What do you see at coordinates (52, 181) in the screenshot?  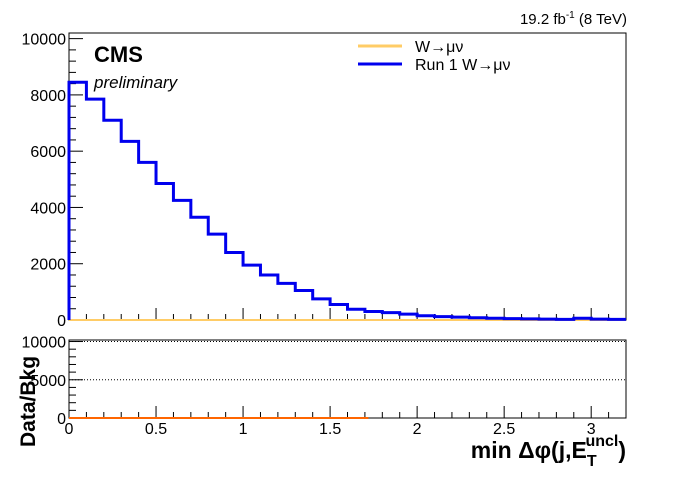 I see `main-y-axis: 0 2000 4000 6000 8000 10000` at bounding box center [52, 181].